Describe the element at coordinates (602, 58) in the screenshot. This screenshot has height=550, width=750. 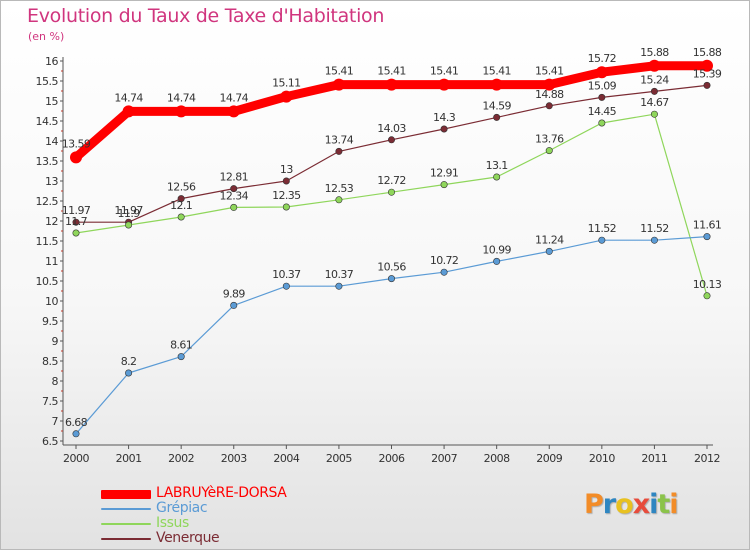
I see `series-0-label-10: 15.72` at that location.